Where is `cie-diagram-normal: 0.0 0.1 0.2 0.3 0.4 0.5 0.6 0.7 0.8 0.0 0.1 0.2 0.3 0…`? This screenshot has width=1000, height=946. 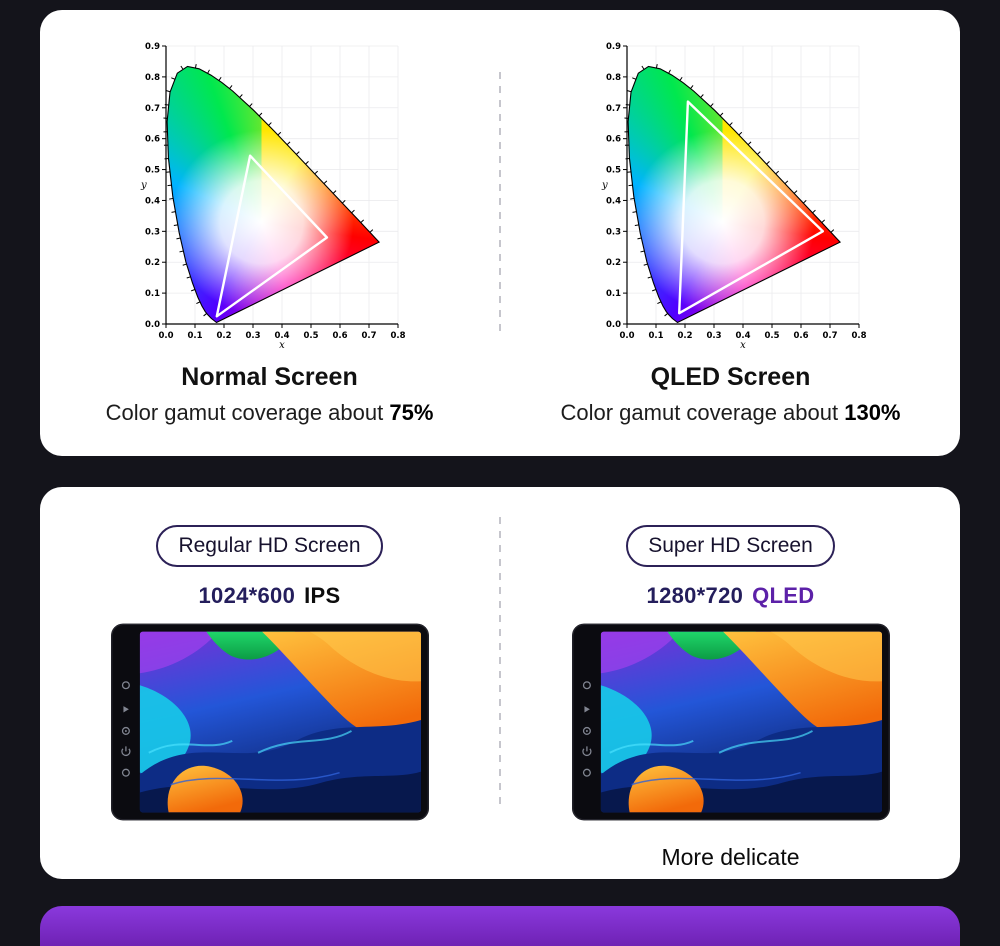
cie-diagram-normal: 0.0 0.1 0.2 0.3 0.4 0.5 0.6 0.7 0.8 0.0 0.1 0.2 0.3 0… is located at coordinates (270, 194).